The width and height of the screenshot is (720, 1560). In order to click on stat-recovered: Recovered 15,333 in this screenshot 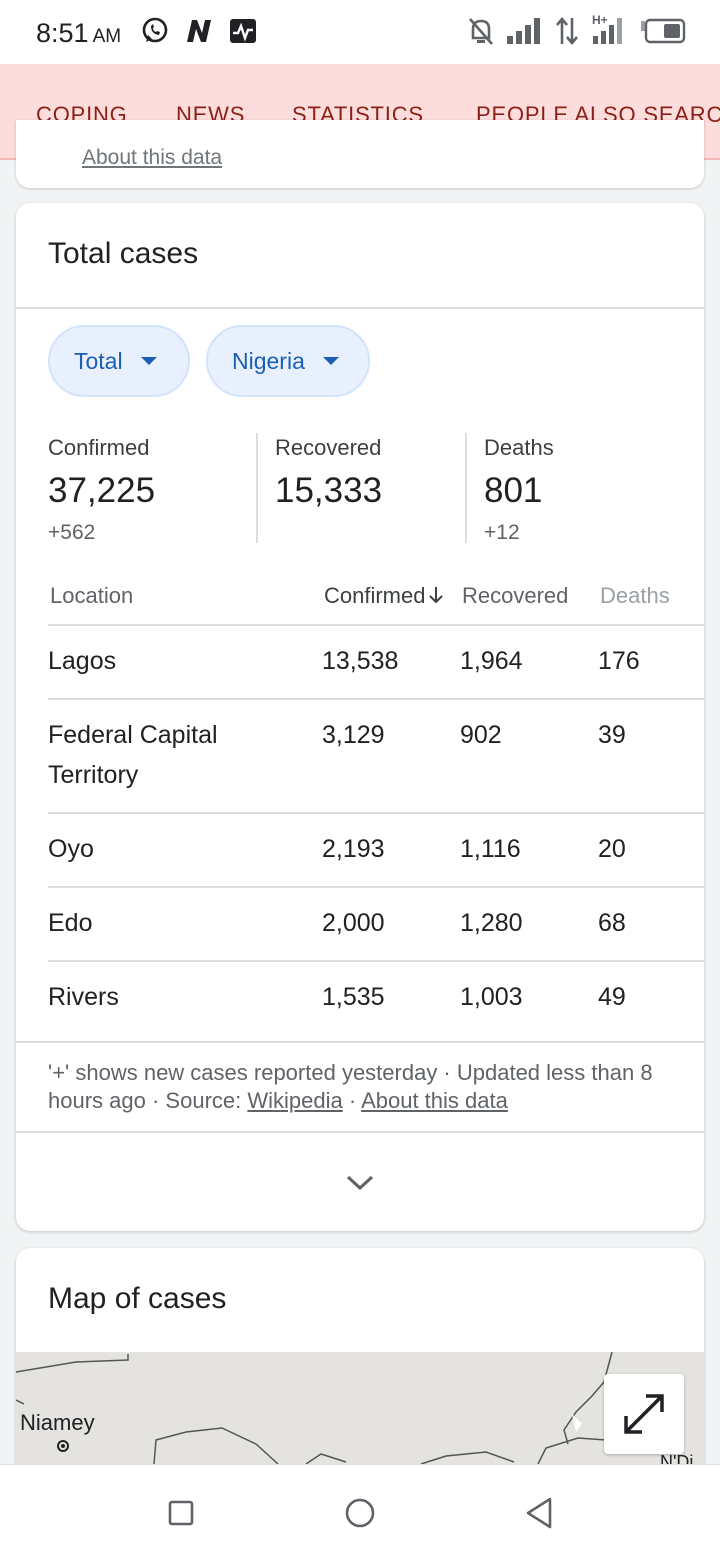, I will do `click(328, 473)`.